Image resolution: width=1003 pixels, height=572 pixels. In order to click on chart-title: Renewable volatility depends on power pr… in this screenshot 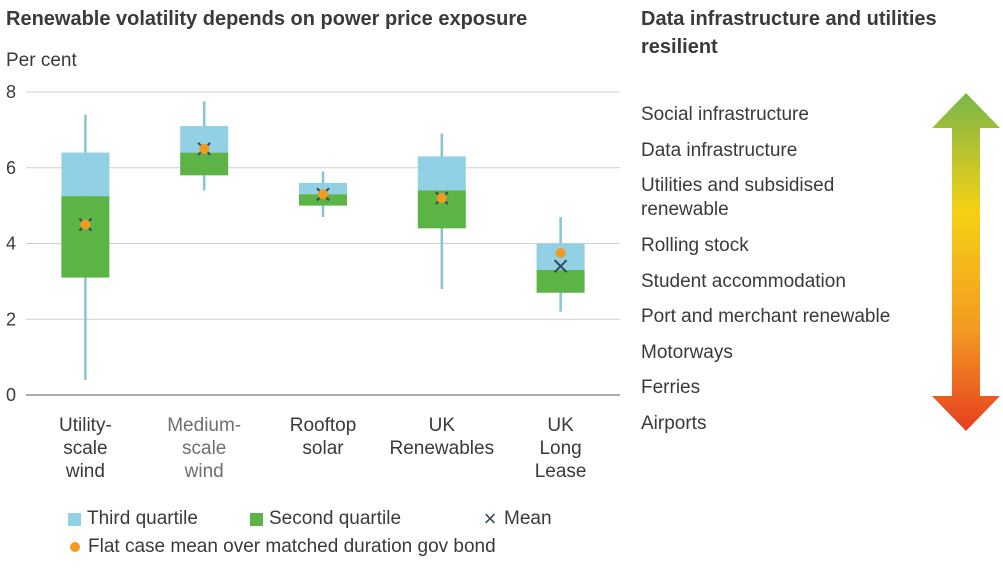, I will do `click(267, 19)`.